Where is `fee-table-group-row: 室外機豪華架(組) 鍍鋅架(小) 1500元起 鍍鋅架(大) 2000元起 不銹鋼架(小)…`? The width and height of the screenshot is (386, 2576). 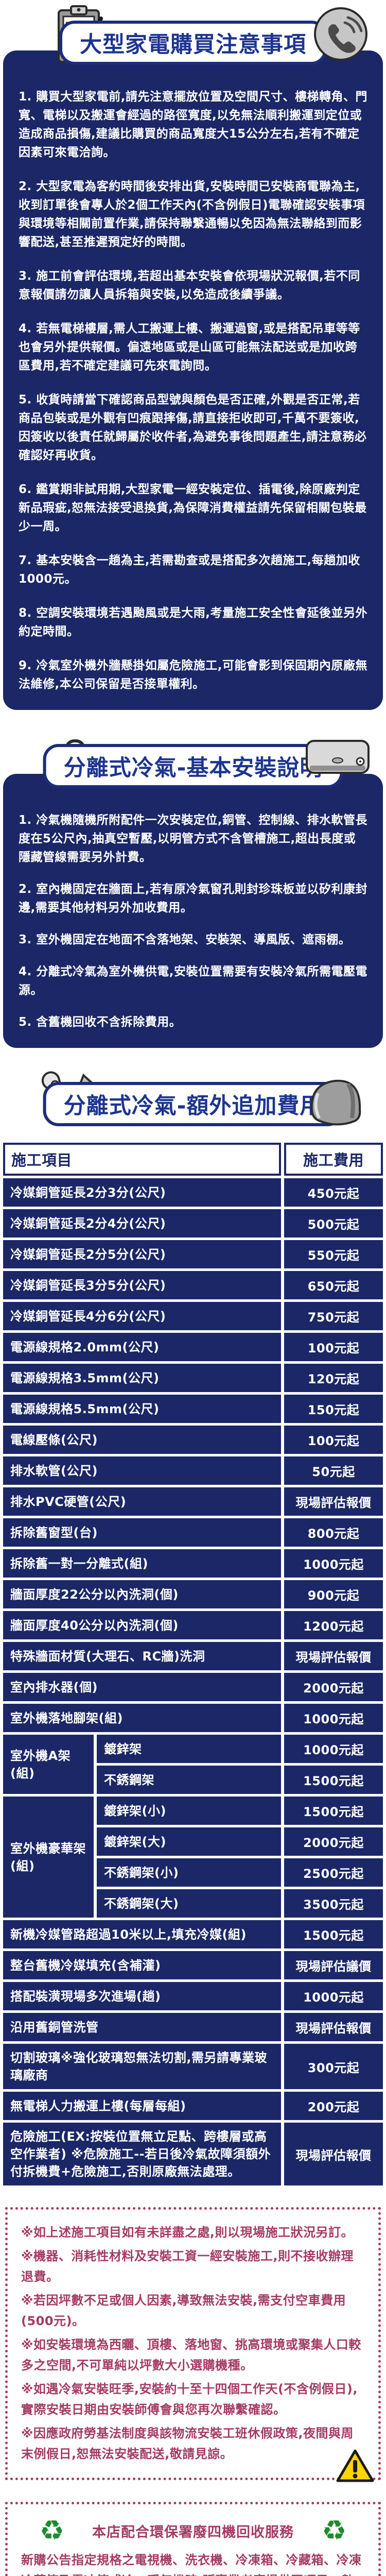
fee-table-group-row: 室外機豪華架(組) 鍍鋅架(小) 1500元起 鍍鋅架(大) 2000元起 不銹鋼架(小)… is located at coordinates (193, 1858).